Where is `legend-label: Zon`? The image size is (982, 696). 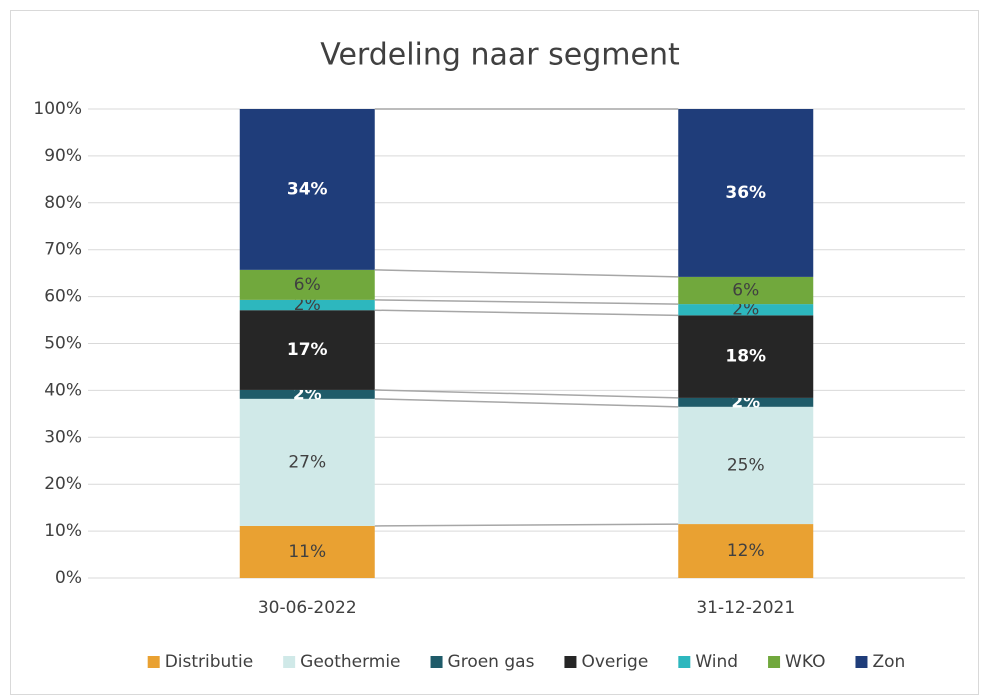 legend-label: Zon is located at coordinates (888, 662).